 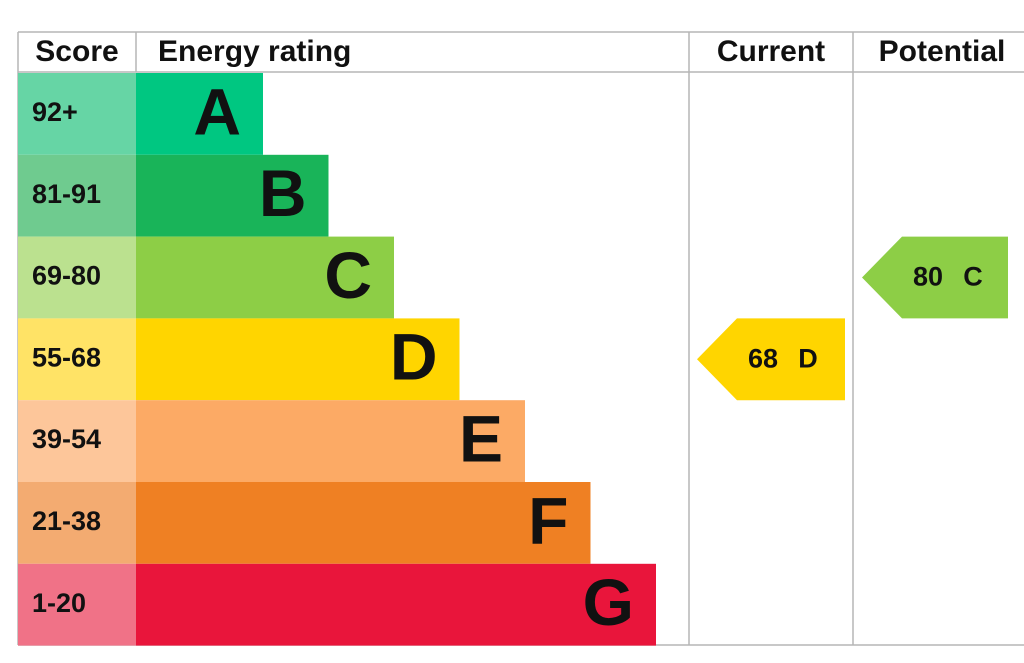 I want to click on rating-letter: F, so click(x=548, y=520).